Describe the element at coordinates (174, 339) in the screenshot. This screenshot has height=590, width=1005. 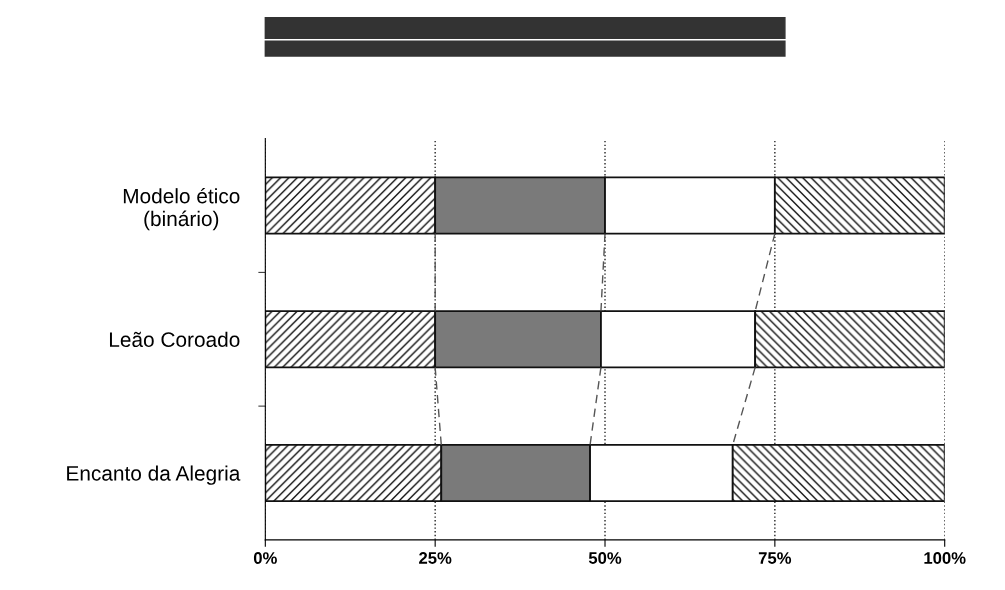
I see `y-tick-label: Leão Coroado` at that location.